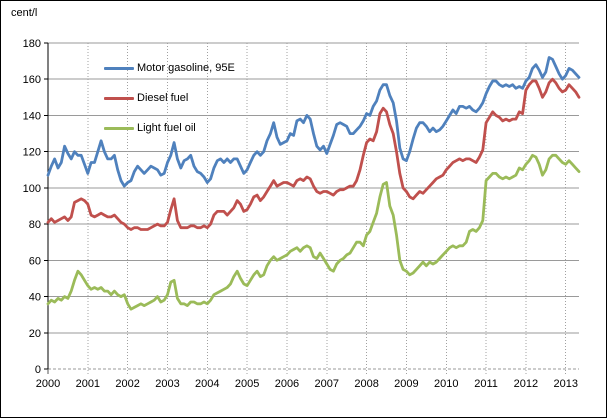  I want to click on y-tick-label: 60, so click(35, 261).